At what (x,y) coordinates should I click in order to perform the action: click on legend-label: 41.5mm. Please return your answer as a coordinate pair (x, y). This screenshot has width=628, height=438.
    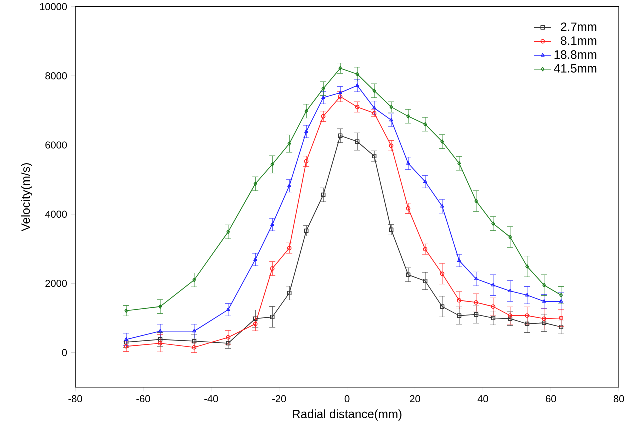
    Looking at the image, I should click on (575, 68).